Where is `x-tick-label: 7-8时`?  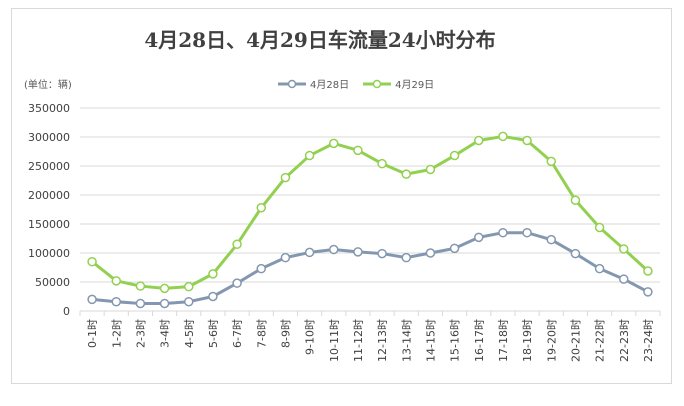 x-tick-label: 7-8时 is located at coordinates (261, 333).